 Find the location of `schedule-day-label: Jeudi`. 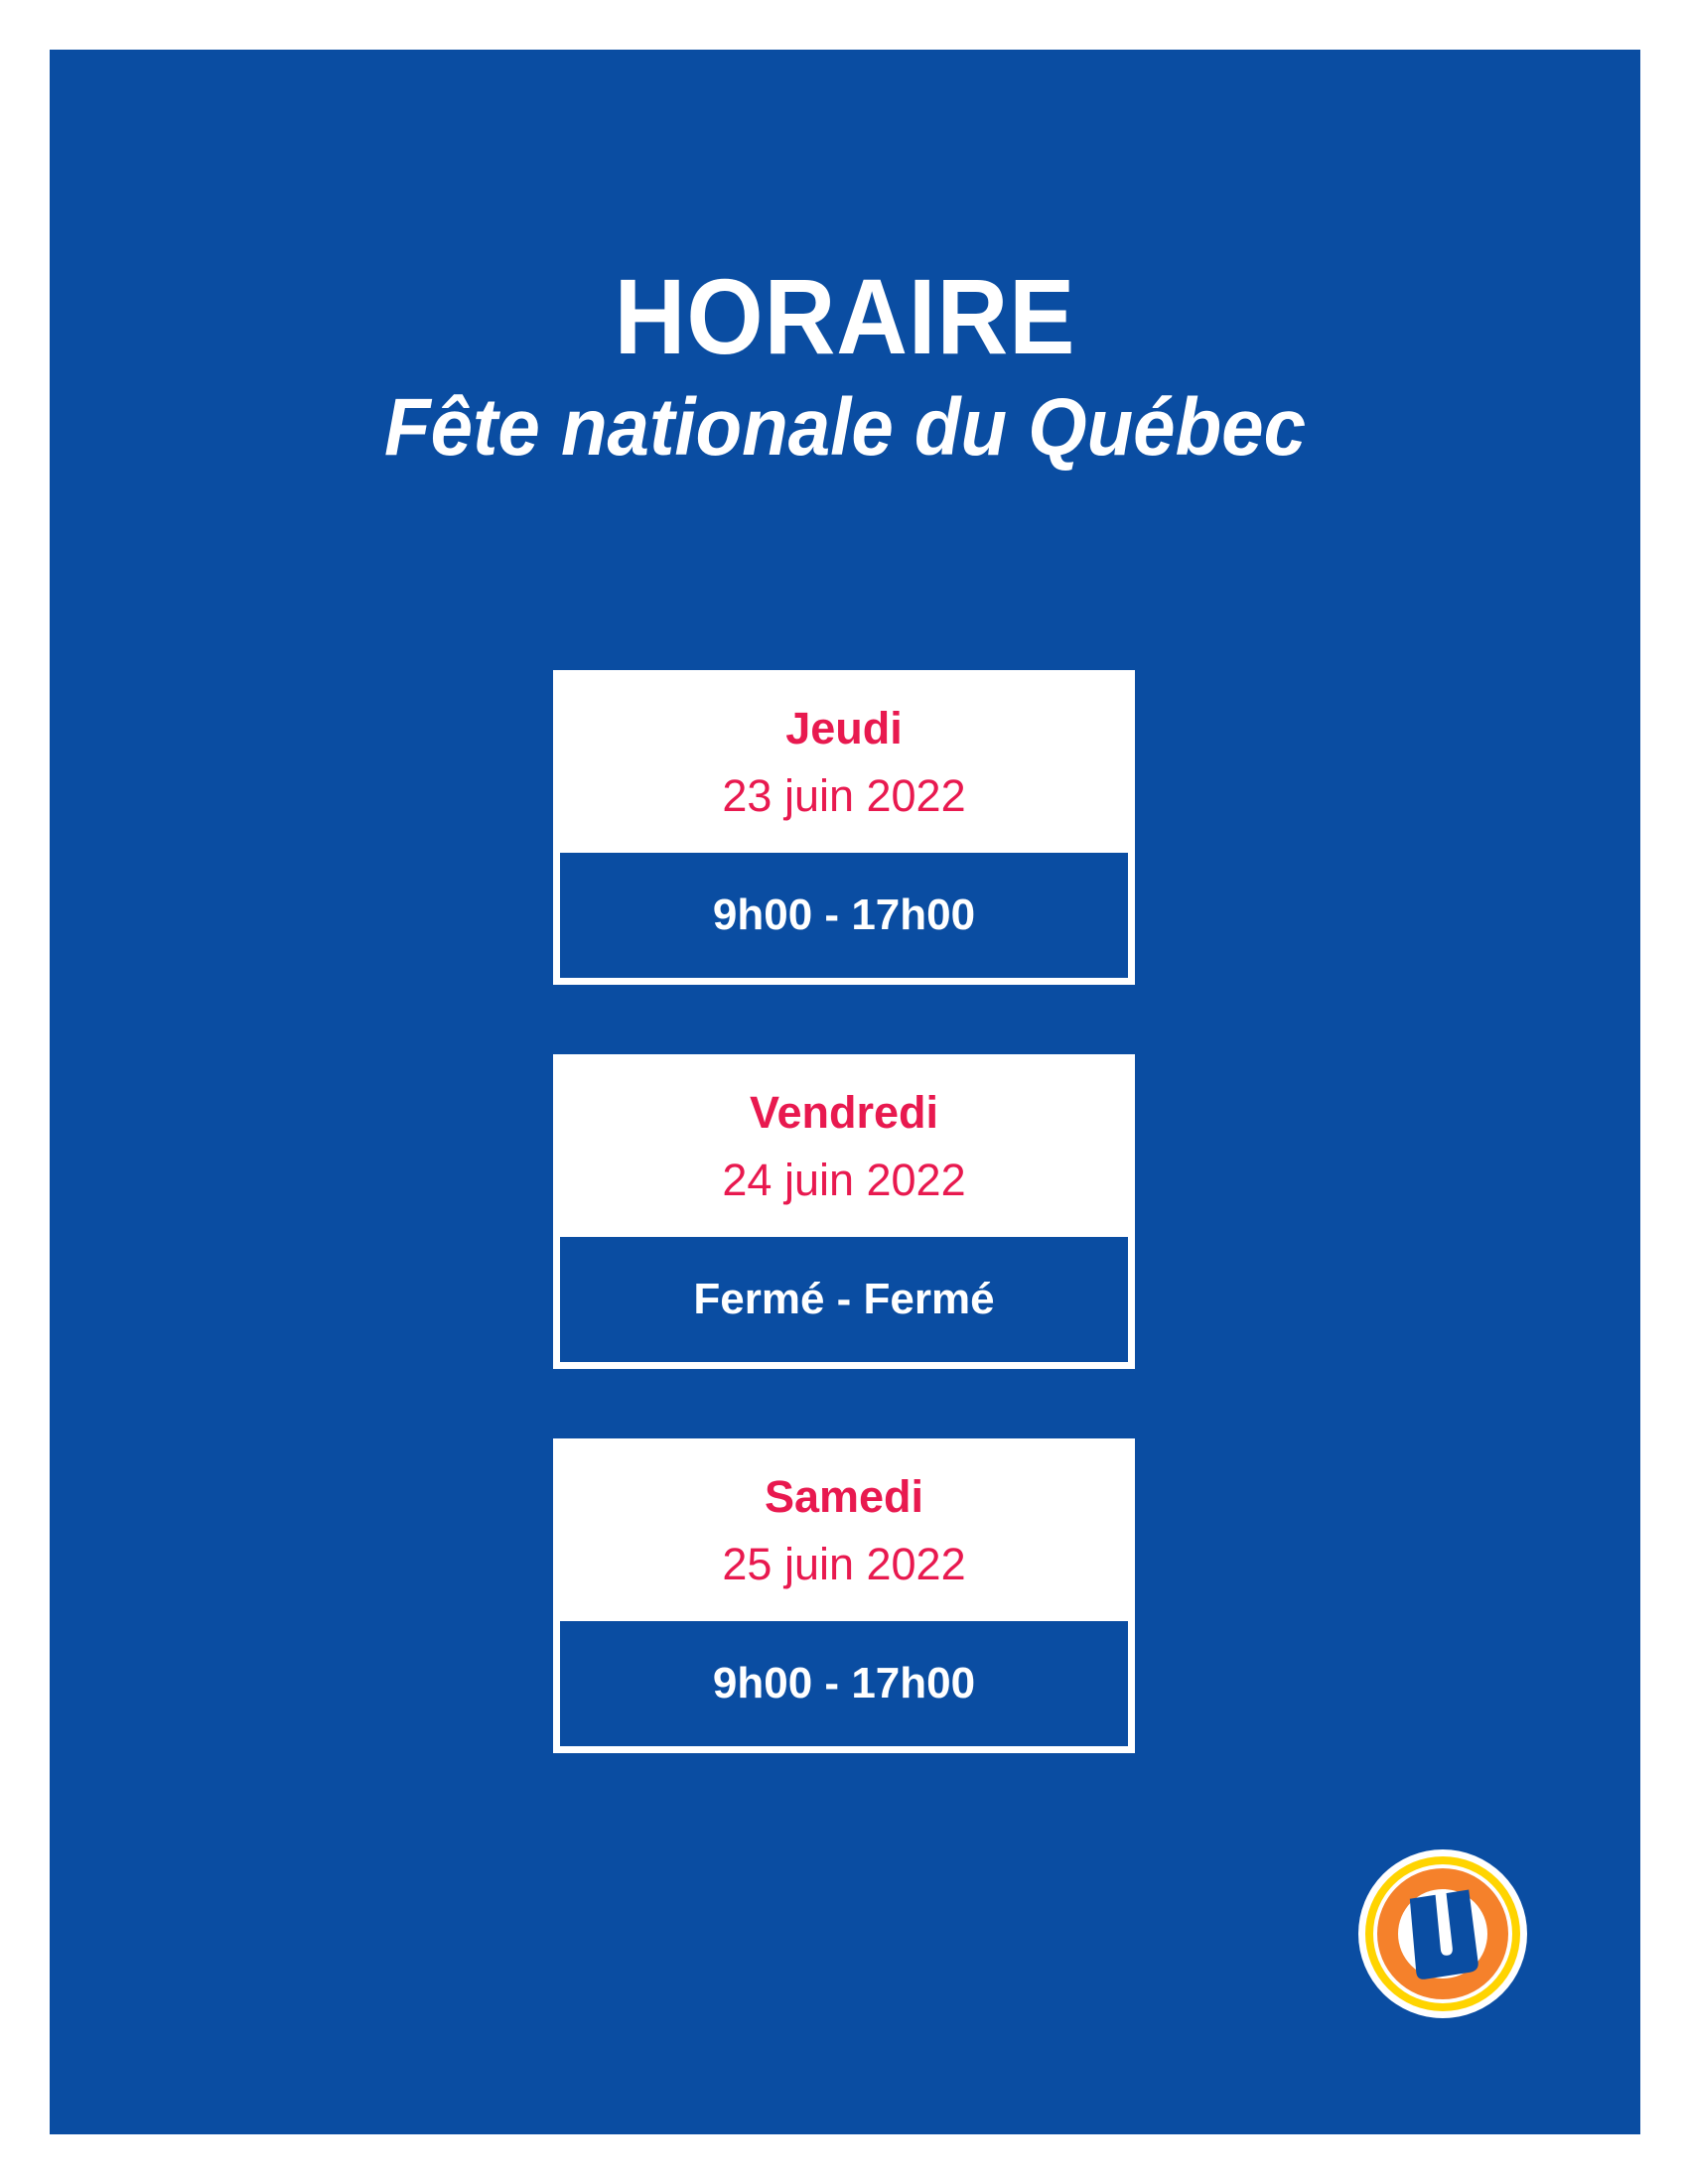

schedule-day-label: Jeudi is located at coordinates (844, 728).